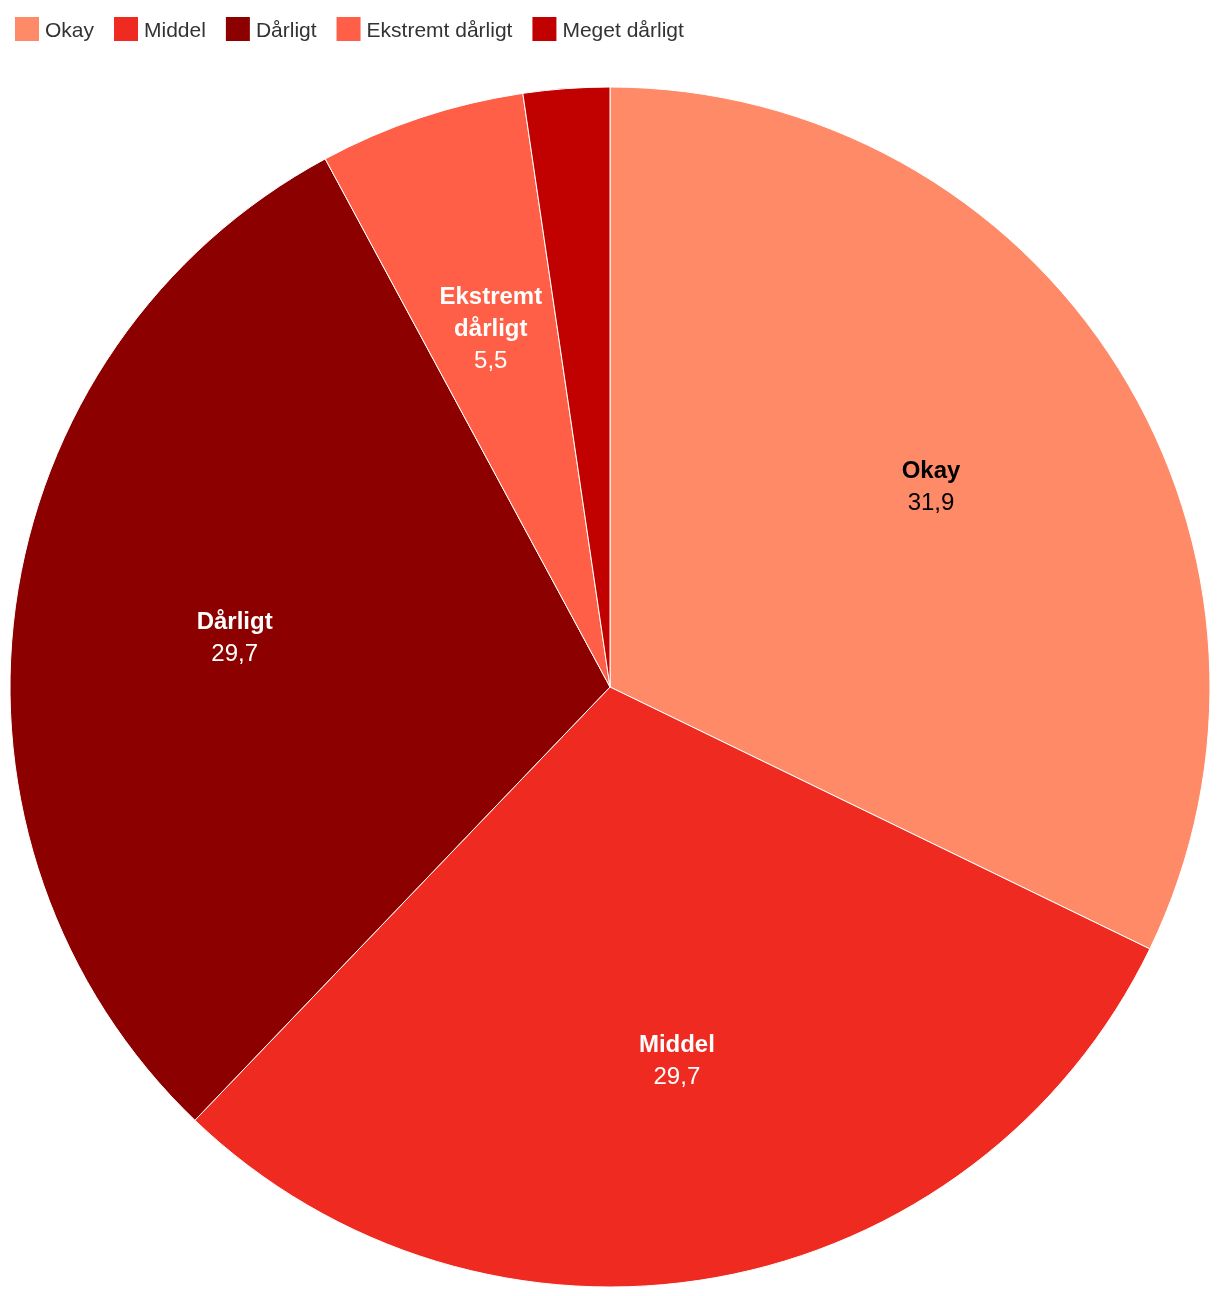 Image resolution: width=1220 pixels, height=1296 pixels. What do you see at coordinates (931, 470) in the screenshot?
I see `slice-label: Okay` at bounding box center [931, 470].